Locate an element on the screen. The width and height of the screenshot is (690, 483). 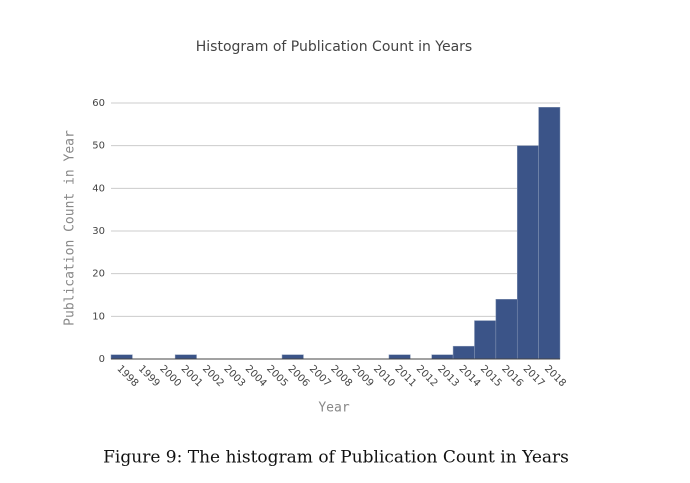
x-axis-title: Year is located at coordinates (333, 408).